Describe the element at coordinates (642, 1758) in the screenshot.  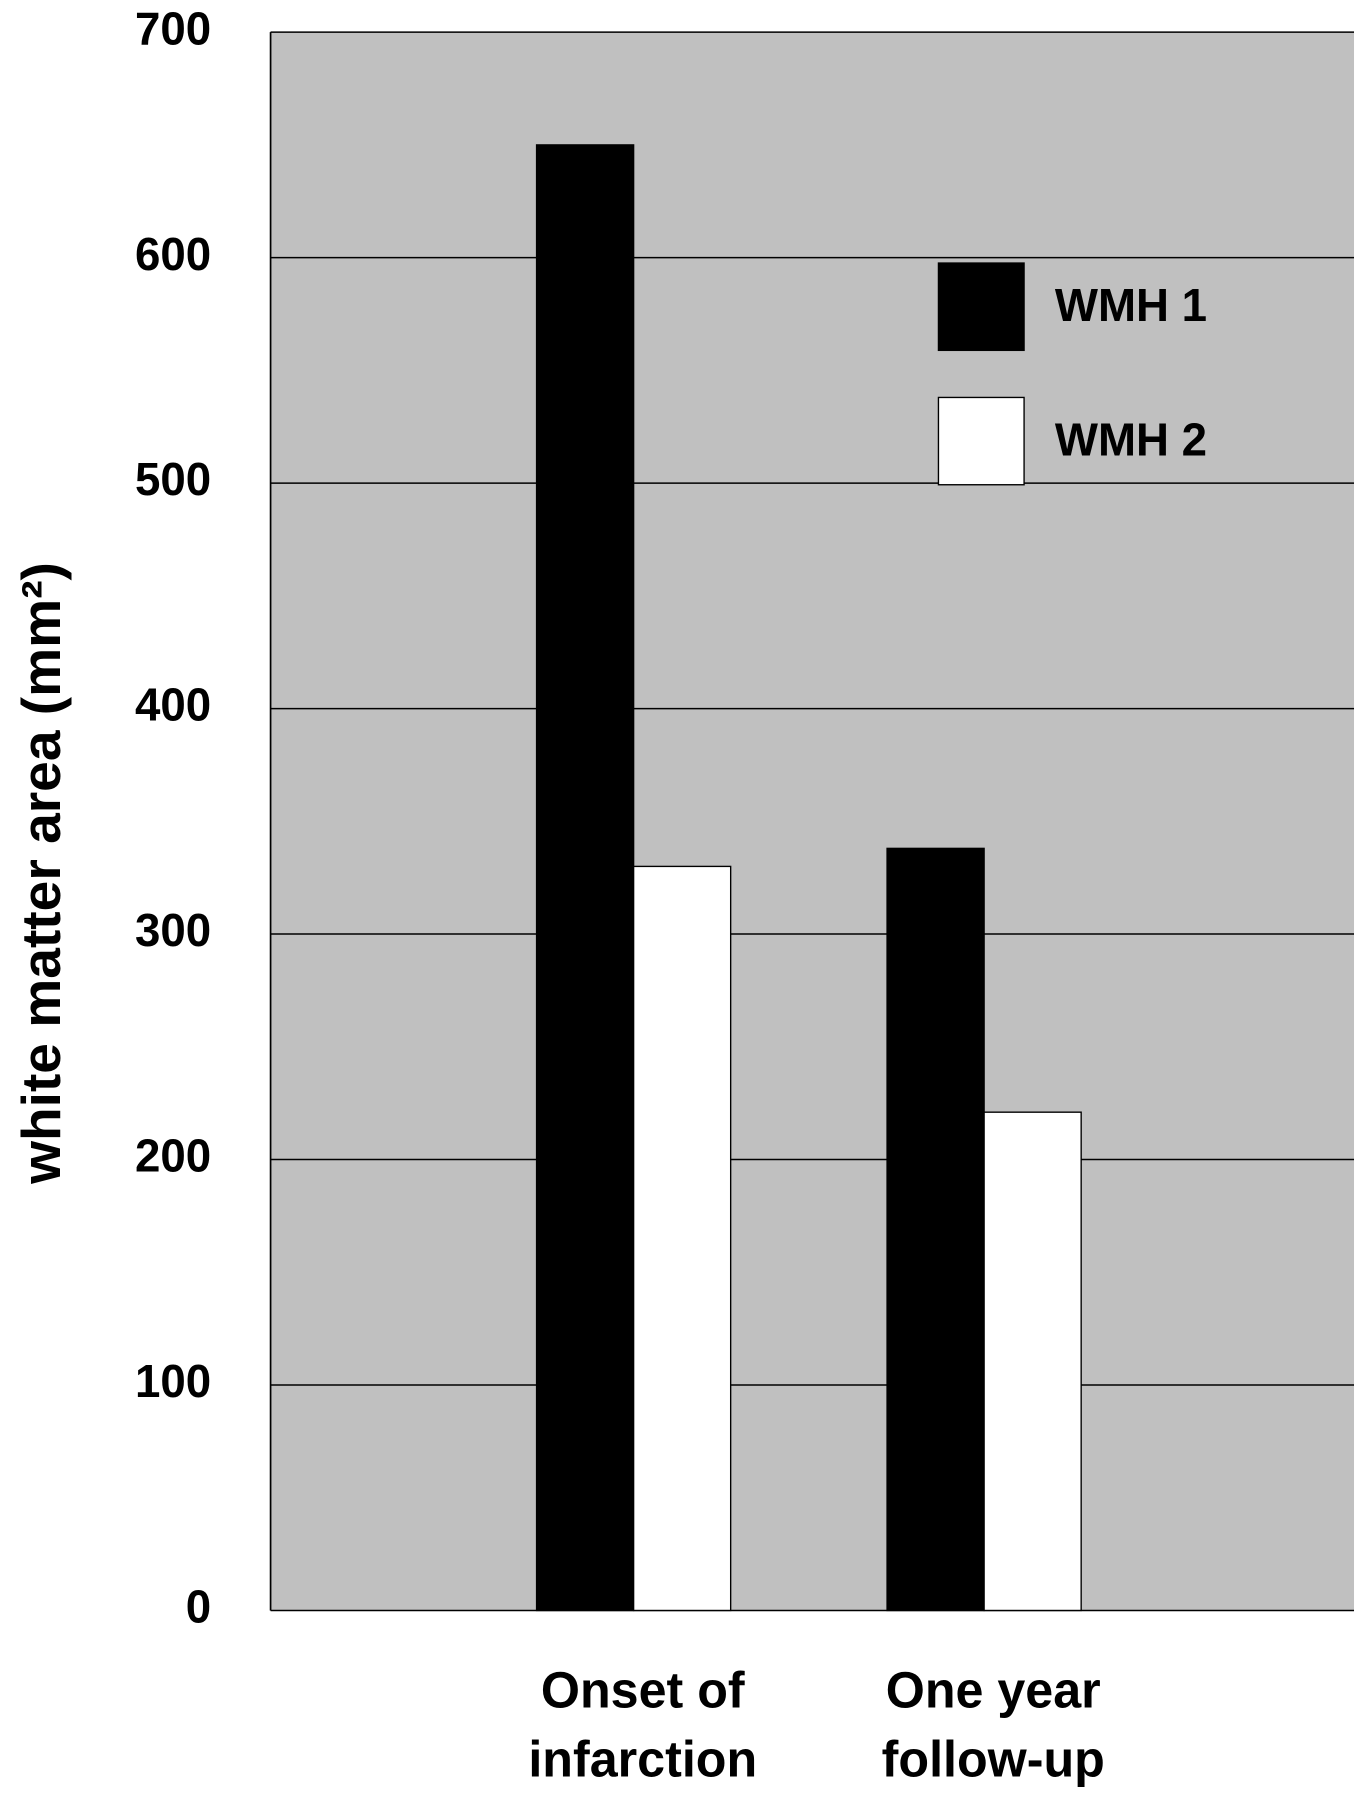
I see `x-tick-label: infarction` at that location.